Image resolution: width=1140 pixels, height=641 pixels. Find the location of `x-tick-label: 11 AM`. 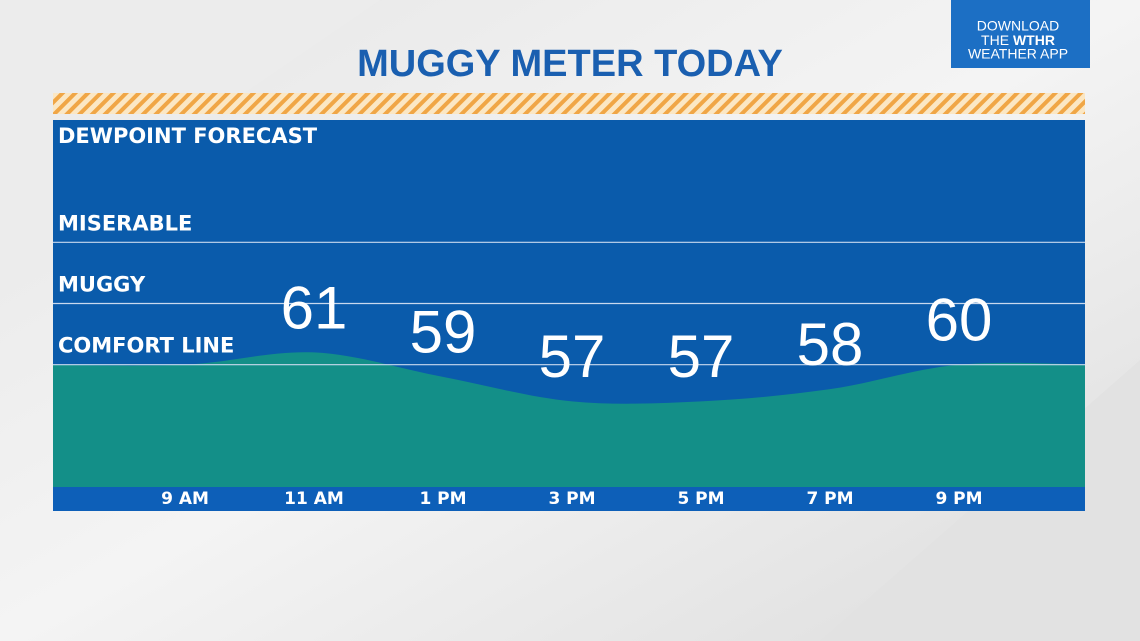

x-tick-label: 11 AM is located at coordinates (314, 499).